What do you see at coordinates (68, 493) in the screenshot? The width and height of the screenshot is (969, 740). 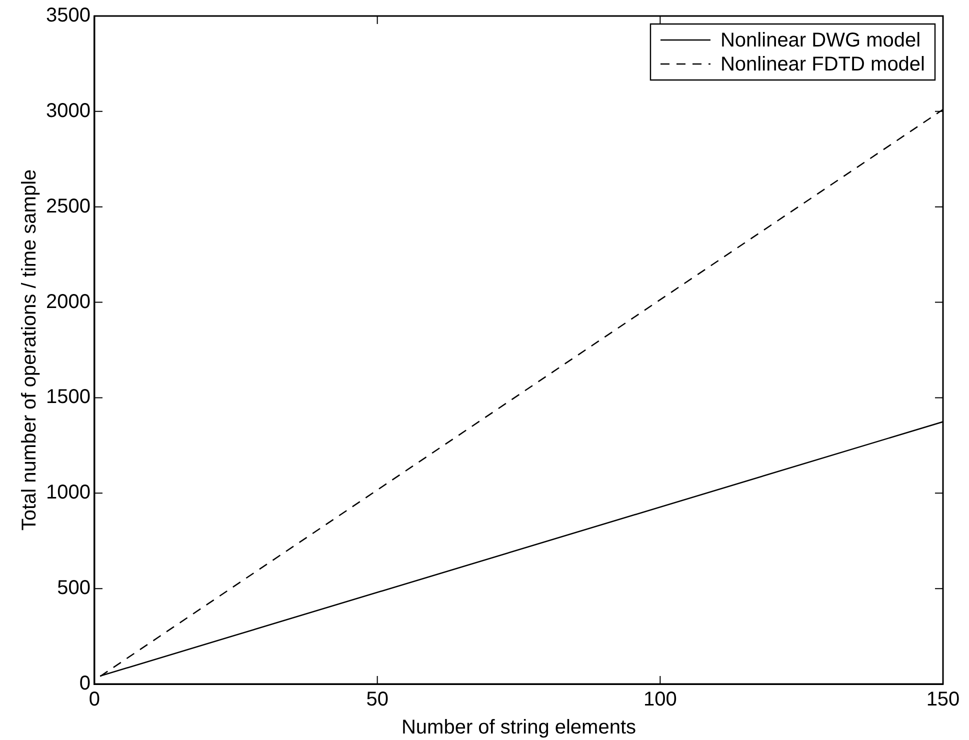 I see `y-tick-label: 1000` at bounding box center [68, 493].